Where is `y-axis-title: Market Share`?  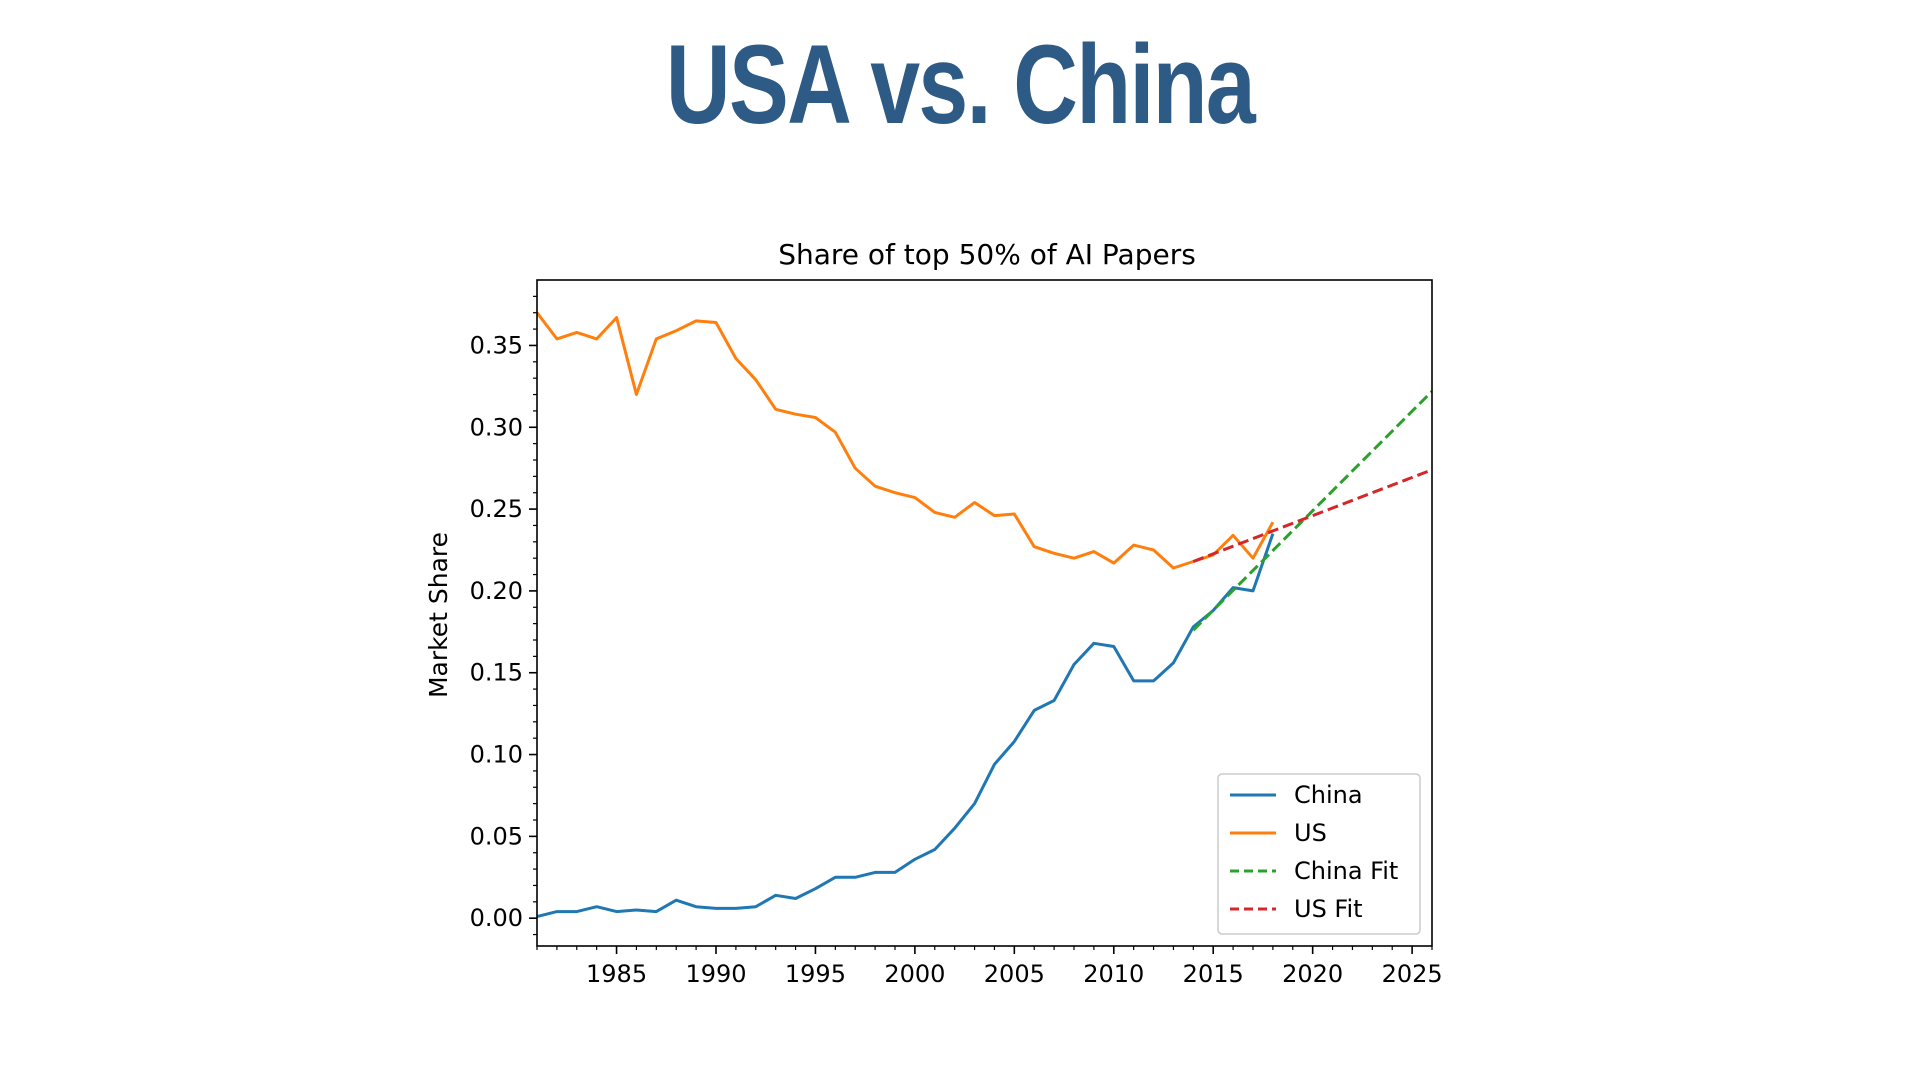 y-axis-title: Market Share is located at coordinates (438, 615).